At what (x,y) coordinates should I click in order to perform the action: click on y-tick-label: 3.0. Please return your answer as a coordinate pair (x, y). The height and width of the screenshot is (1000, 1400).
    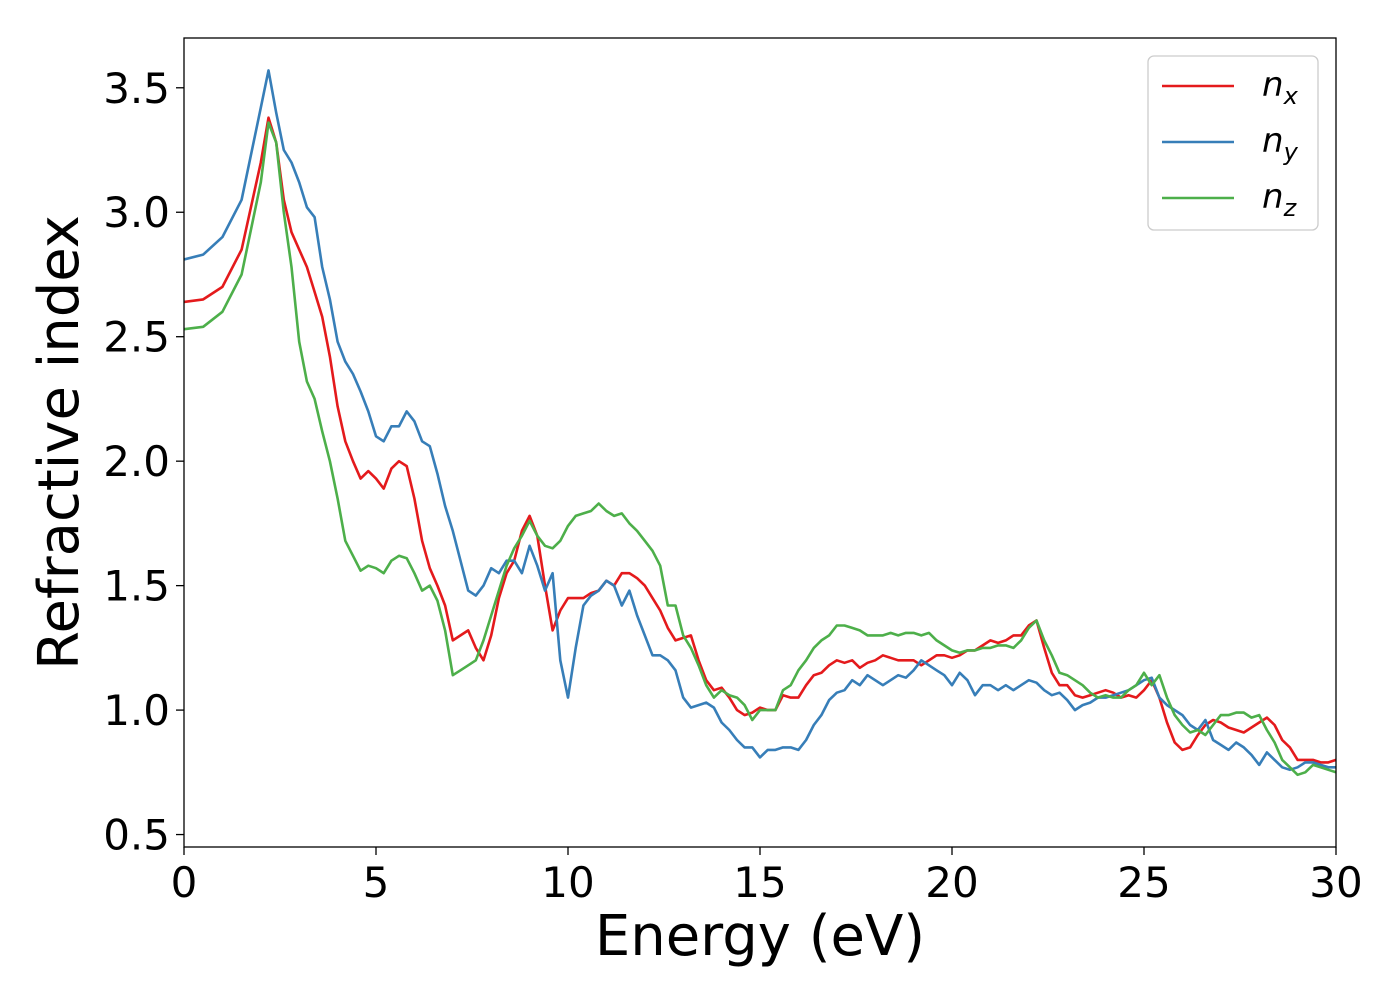
    Looking at the image, I should click on (136, 212).